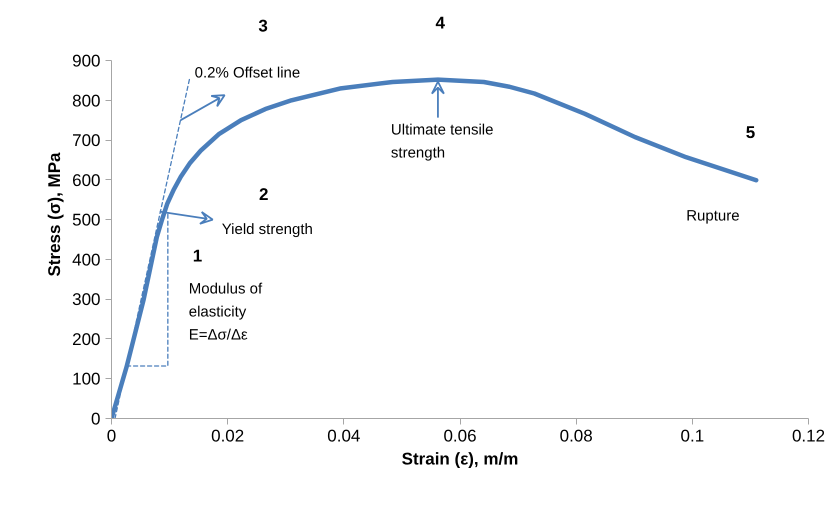 This screenshot has height=509, width=834. I want to click on annotation: Ultimate tensile strength, so click(442, 142).